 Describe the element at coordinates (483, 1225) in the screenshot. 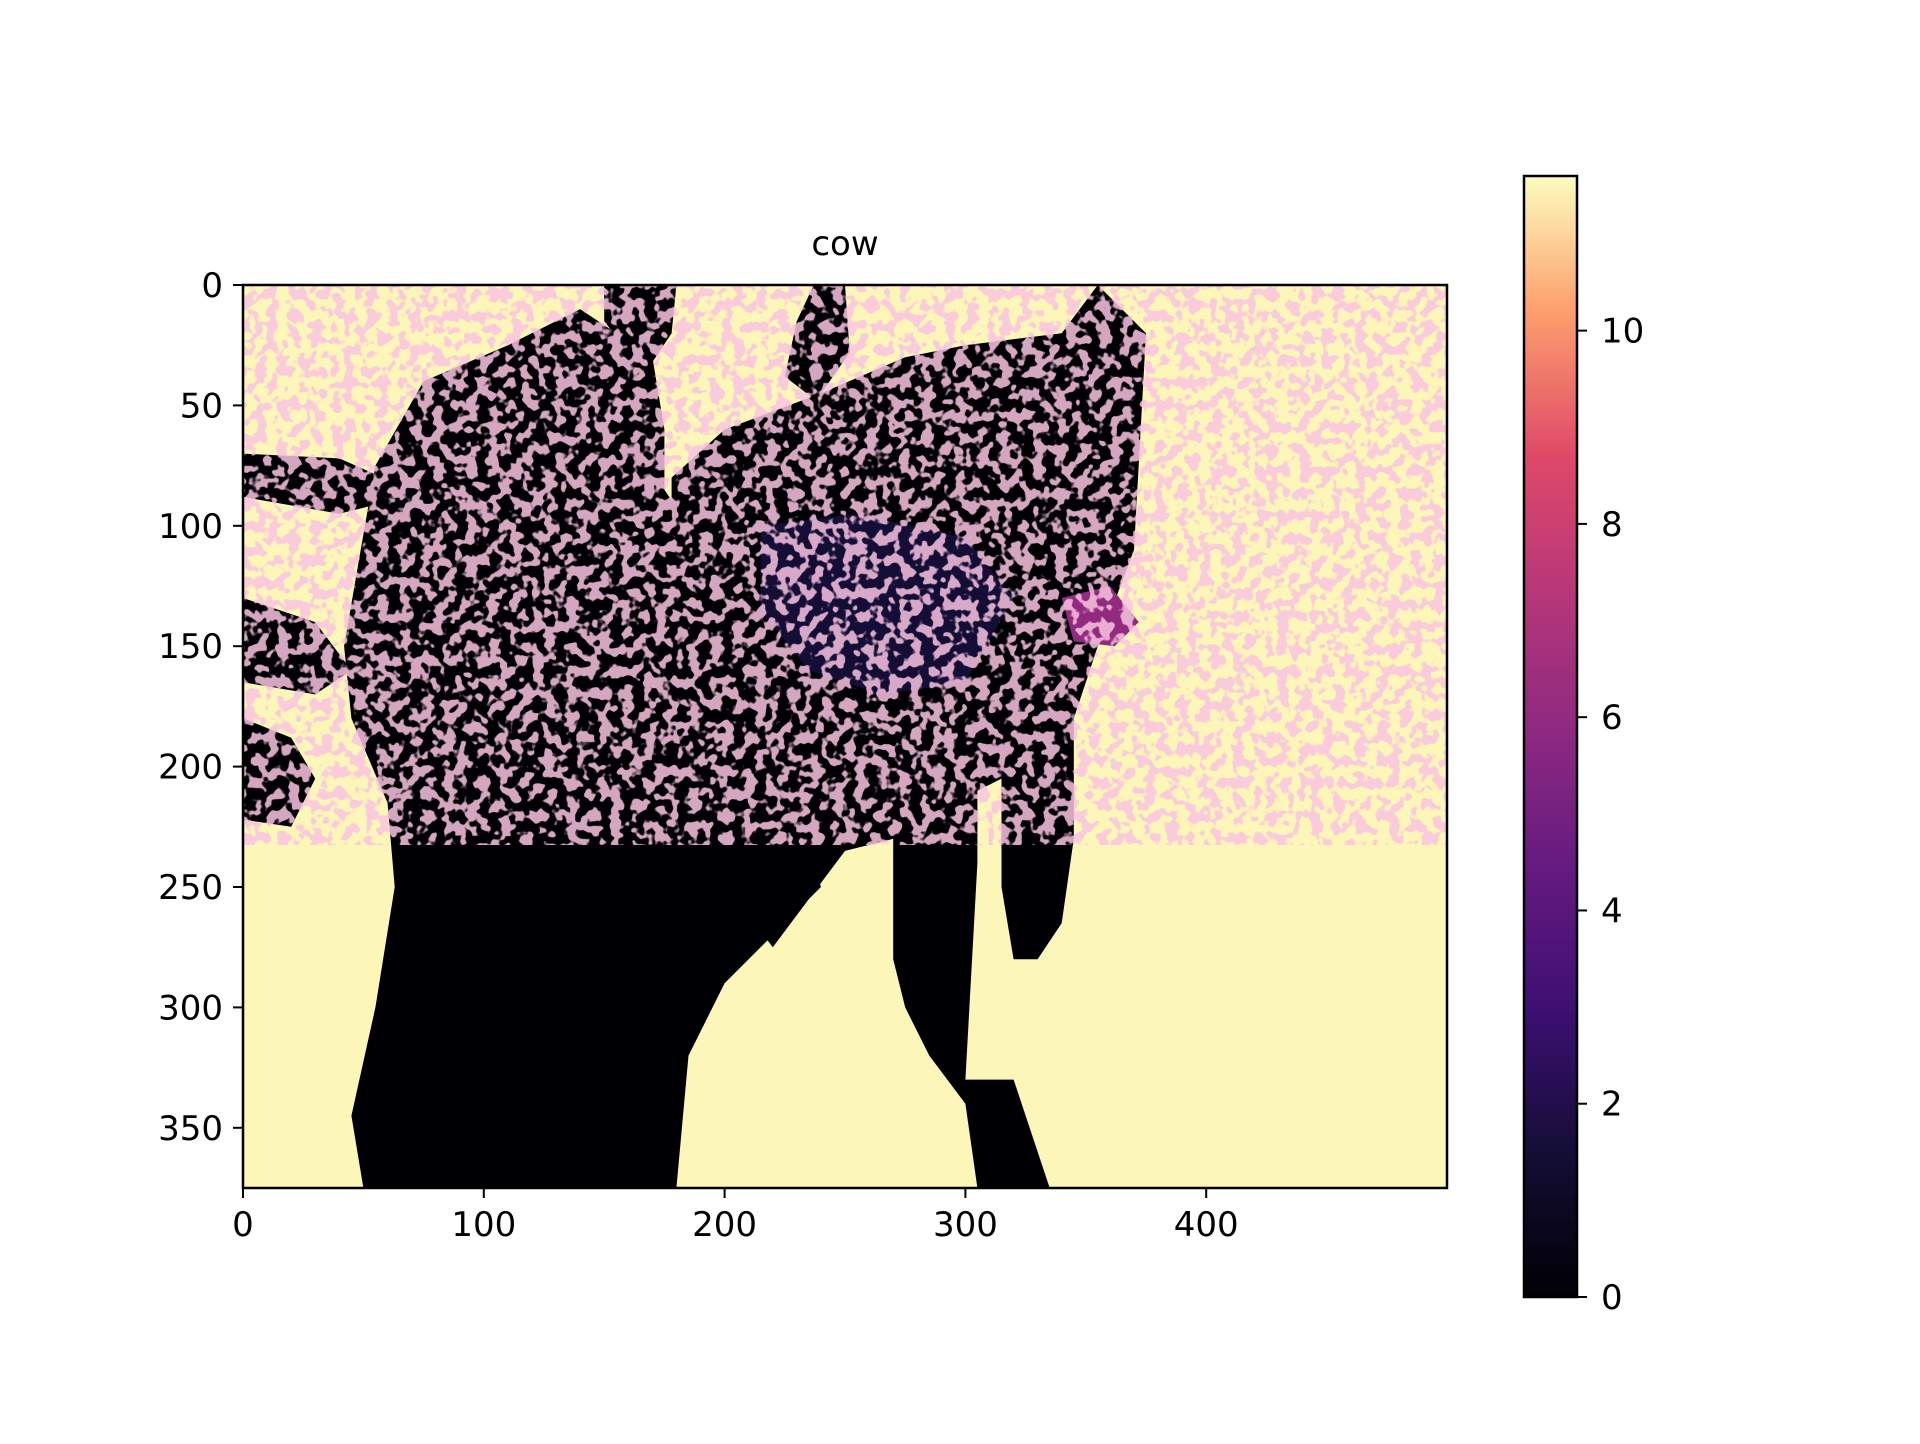

I see `x-tick-label: 100` at that location.